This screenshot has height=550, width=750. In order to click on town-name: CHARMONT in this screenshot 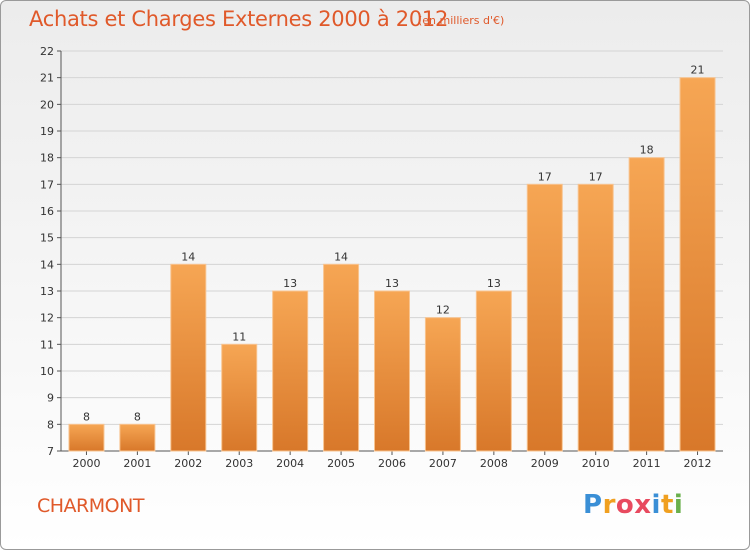, I will do `click(90, 506)`.